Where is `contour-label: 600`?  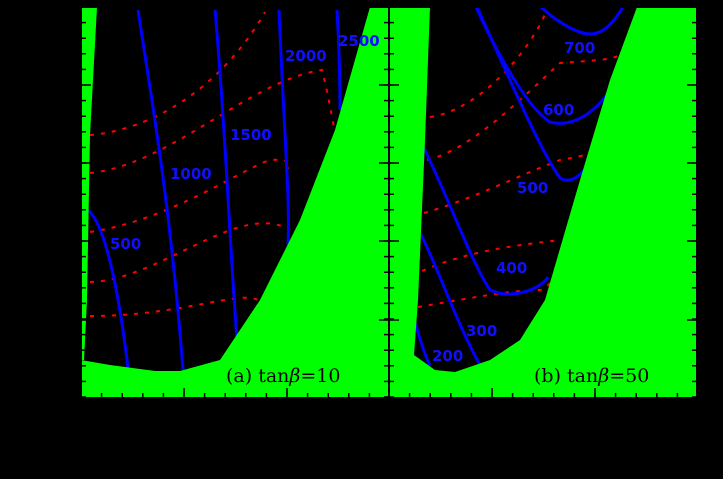 contour-label: 600 is located at coordinates (558, 110).